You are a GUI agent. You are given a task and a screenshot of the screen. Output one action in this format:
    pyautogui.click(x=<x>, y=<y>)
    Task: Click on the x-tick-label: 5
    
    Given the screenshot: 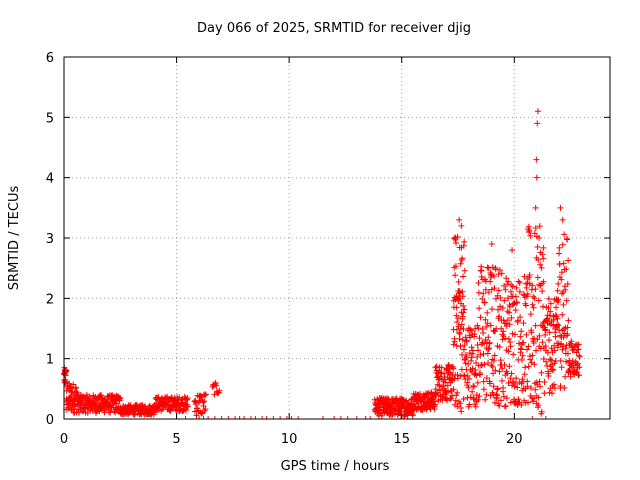 What is the action you would take?
    pyautogui.click(x=176, y=439)
    